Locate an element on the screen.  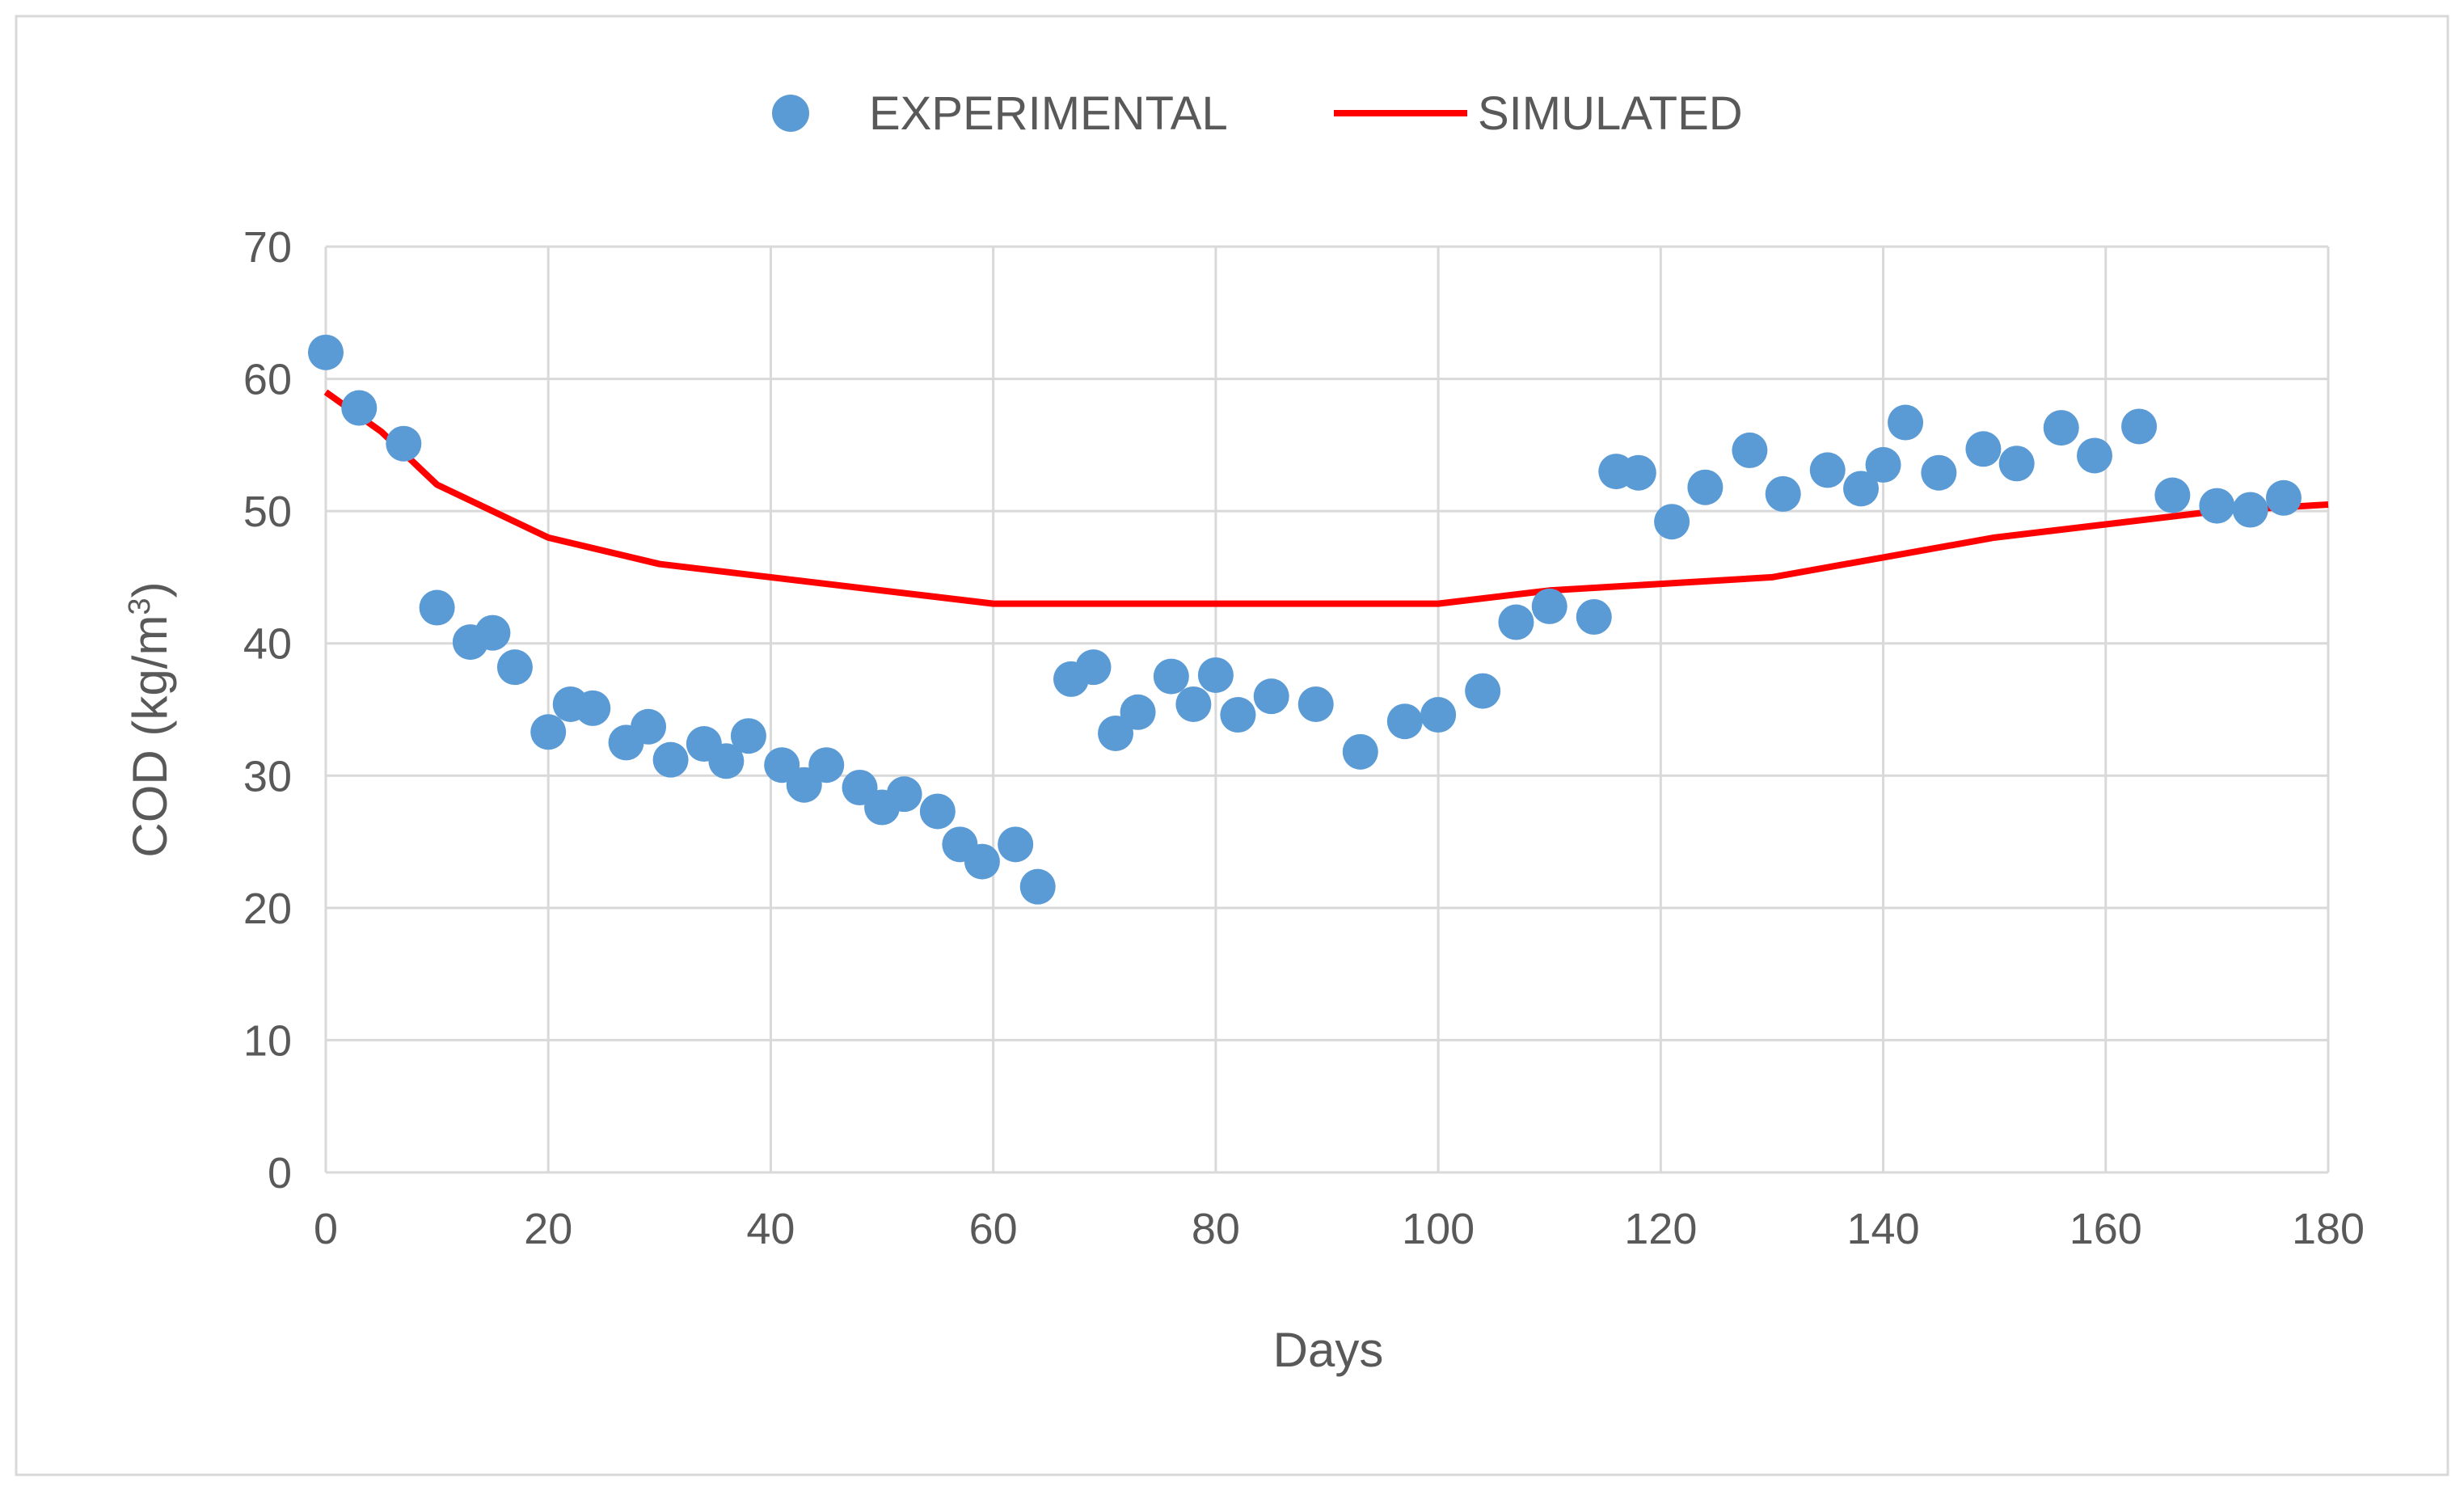
x-tick-label: 160 is located at coordinates (2106, 1229).